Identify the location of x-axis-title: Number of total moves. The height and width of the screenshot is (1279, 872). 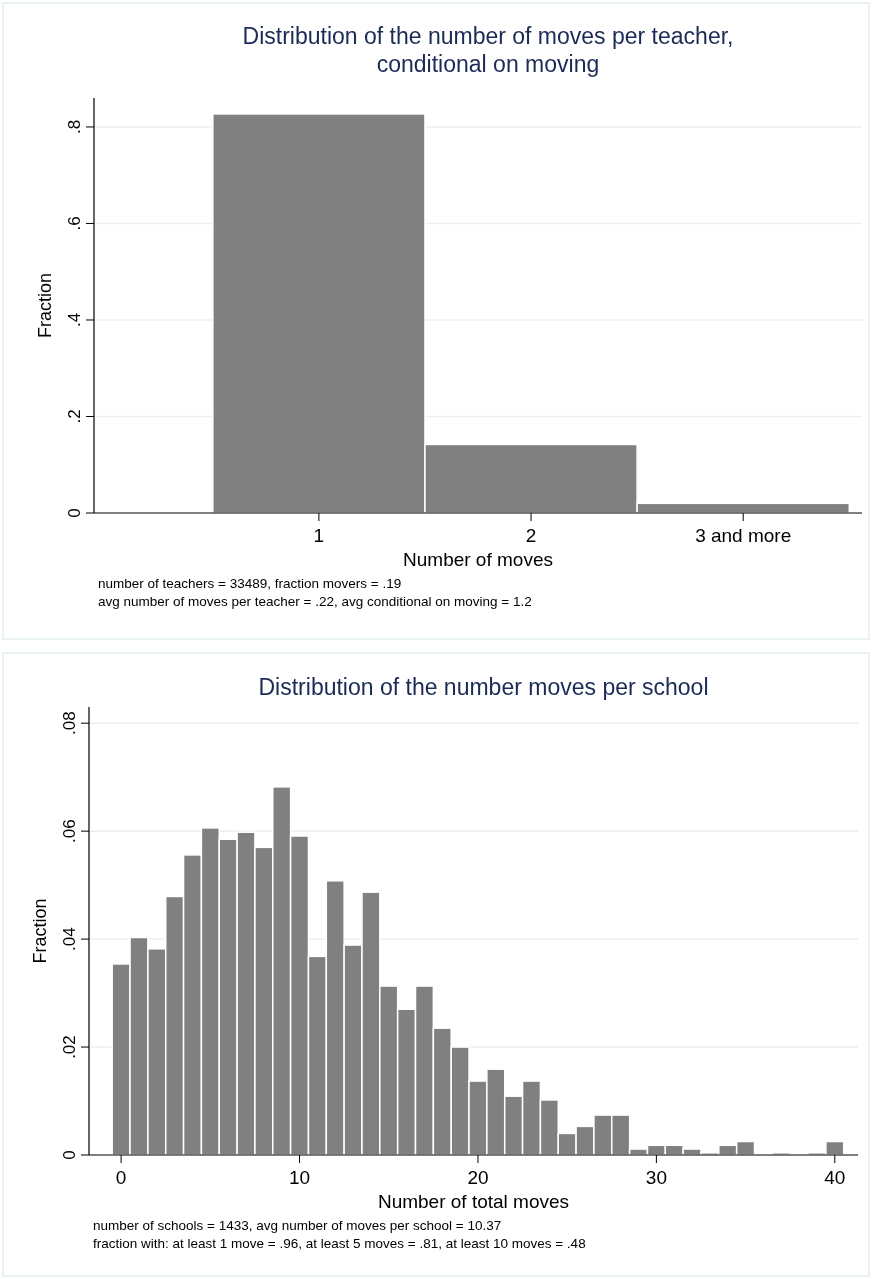
(473, 1201).